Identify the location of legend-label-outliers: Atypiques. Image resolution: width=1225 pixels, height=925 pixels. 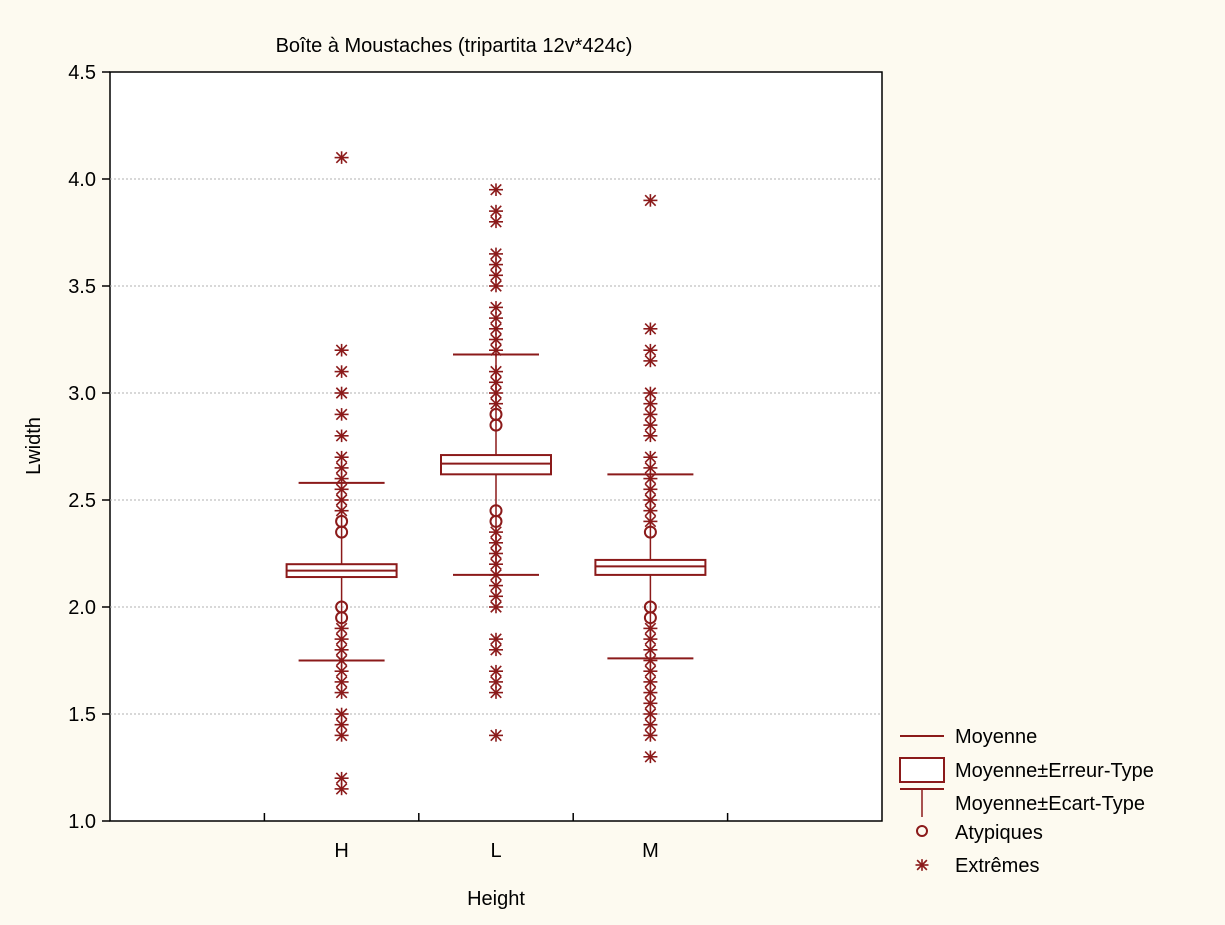
(999, 833).